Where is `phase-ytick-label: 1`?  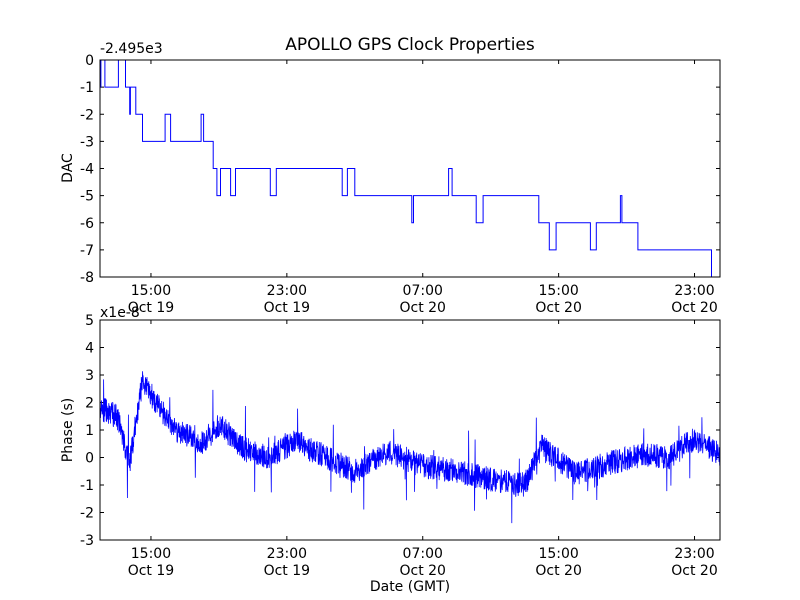 phase-ytick-label: 1 is located at coordinates (89, 431).